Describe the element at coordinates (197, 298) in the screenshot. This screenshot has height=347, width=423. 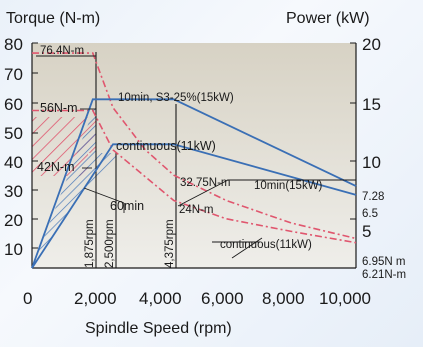
I see `x-tick-labels: 0 2,000 4,000 6,000 8,000 10,000` at that location.